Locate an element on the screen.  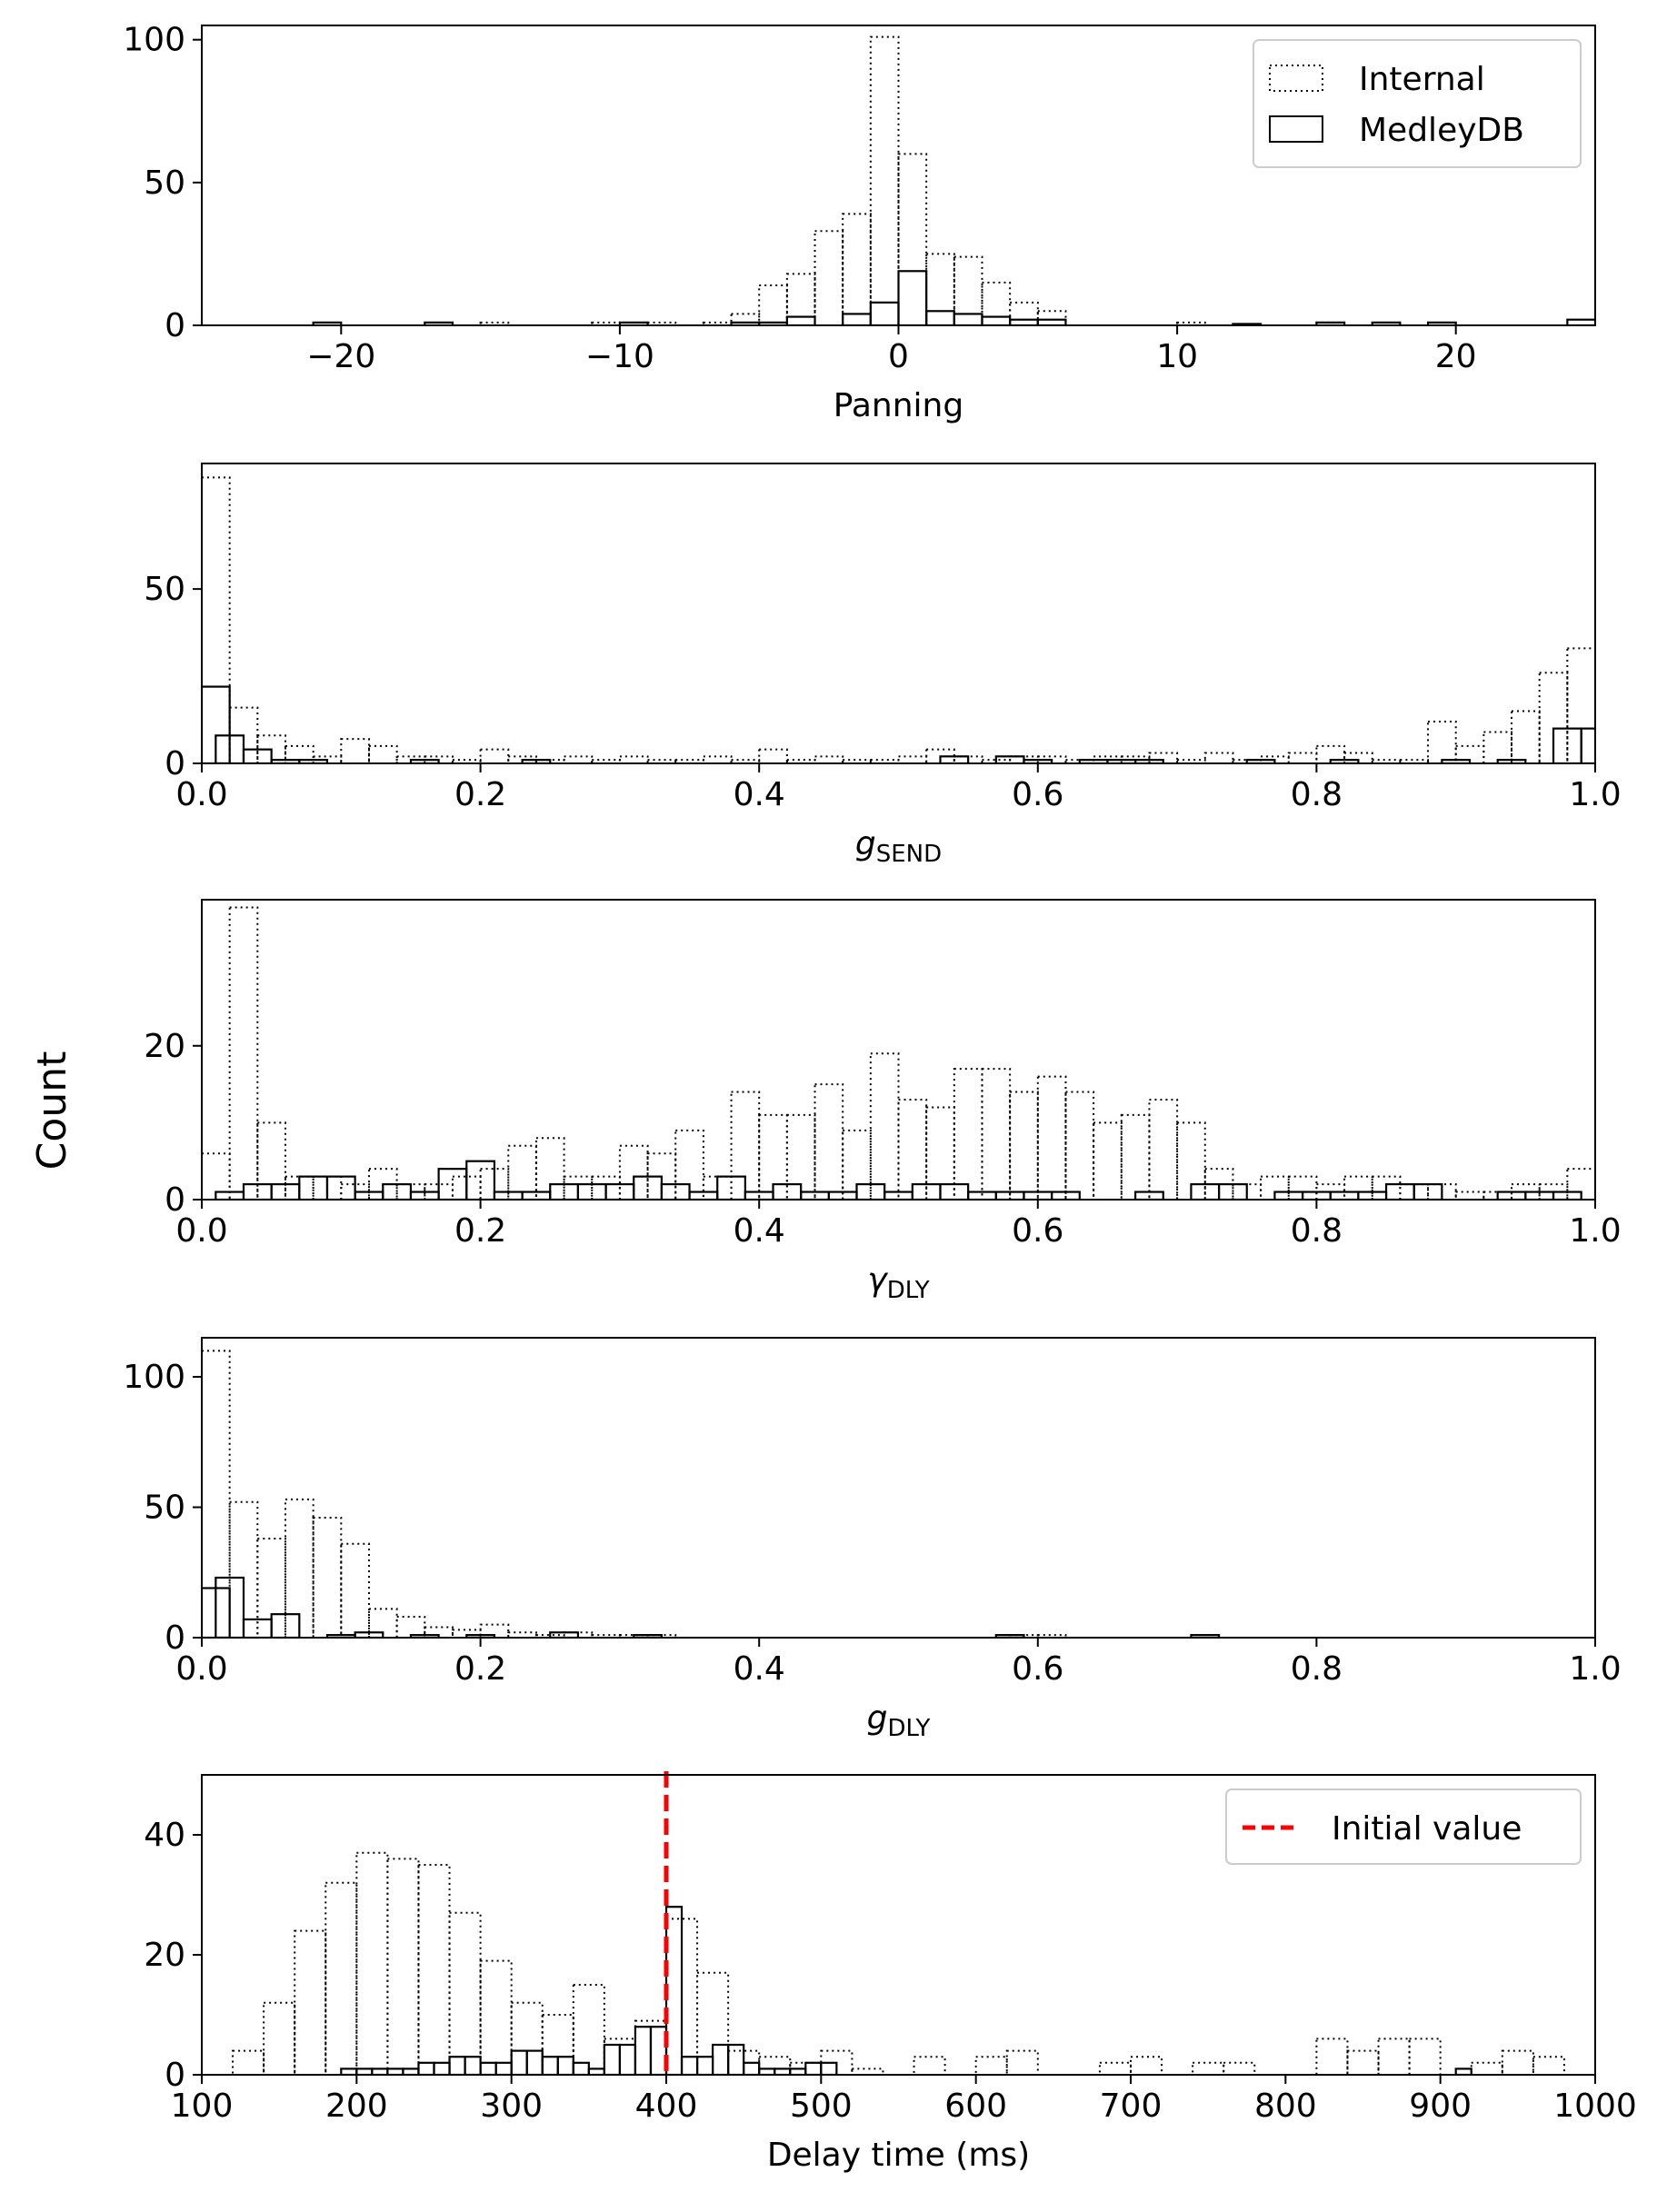
y-tick-label: 50 is located at coordinates (164, 589).